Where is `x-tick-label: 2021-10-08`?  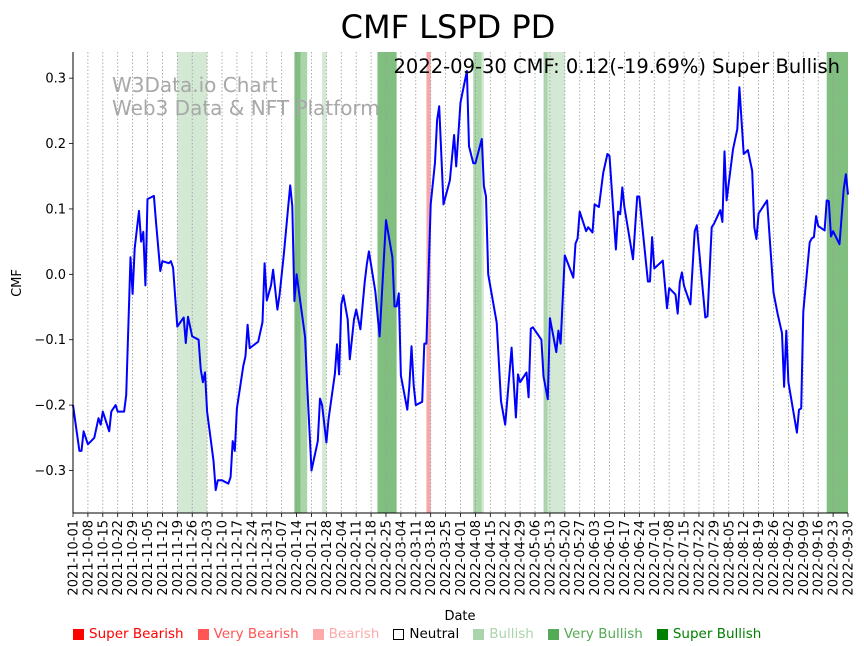 x-tick-label: 2021-10-08 is located at coordinates (88, 558).